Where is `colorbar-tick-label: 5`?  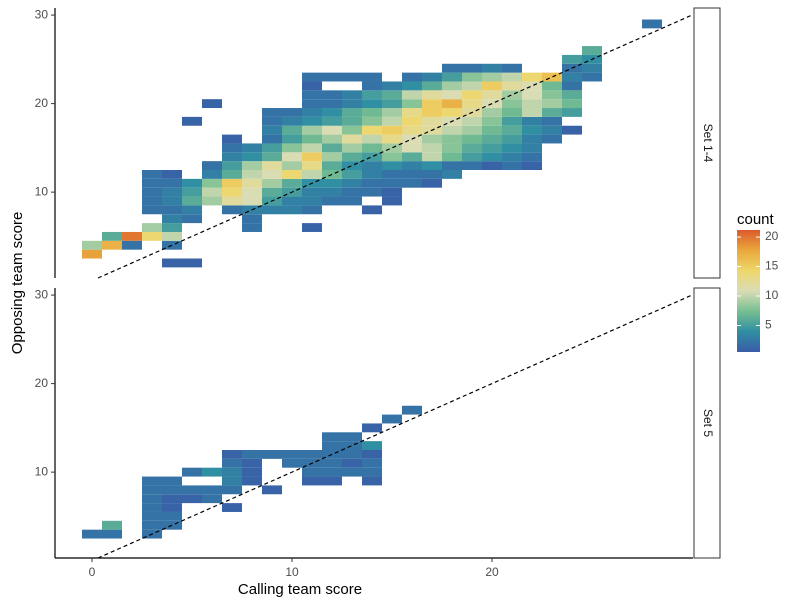
colorbar-tick-label: 5 is located at coordinates (768, 325).